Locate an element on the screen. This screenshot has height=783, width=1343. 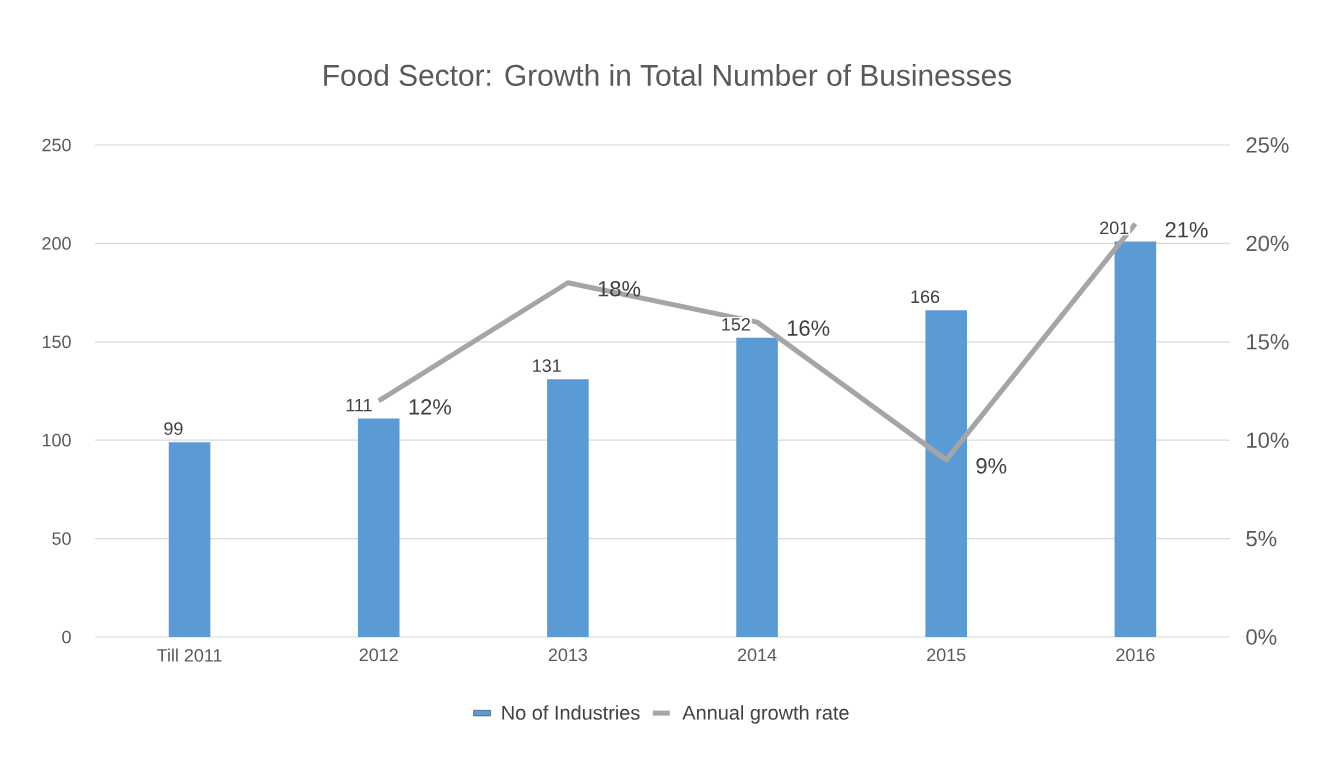
legend-label: Annual growth rate is located at coordinates (765, 714).